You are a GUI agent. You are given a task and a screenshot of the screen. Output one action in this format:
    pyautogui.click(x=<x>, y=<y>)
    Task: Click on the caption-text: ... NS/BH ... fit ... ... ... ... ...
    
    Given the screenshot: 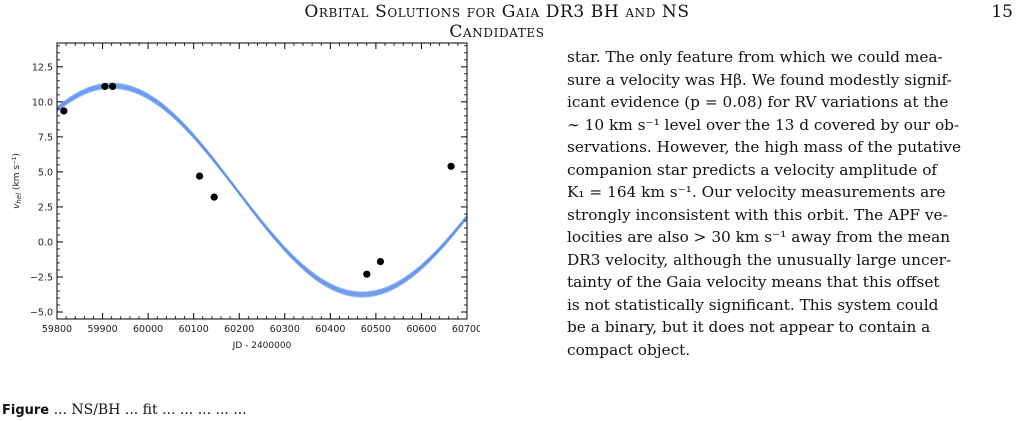 What is the action you would take?
    pyautogui.click(x=148, y=410)
    